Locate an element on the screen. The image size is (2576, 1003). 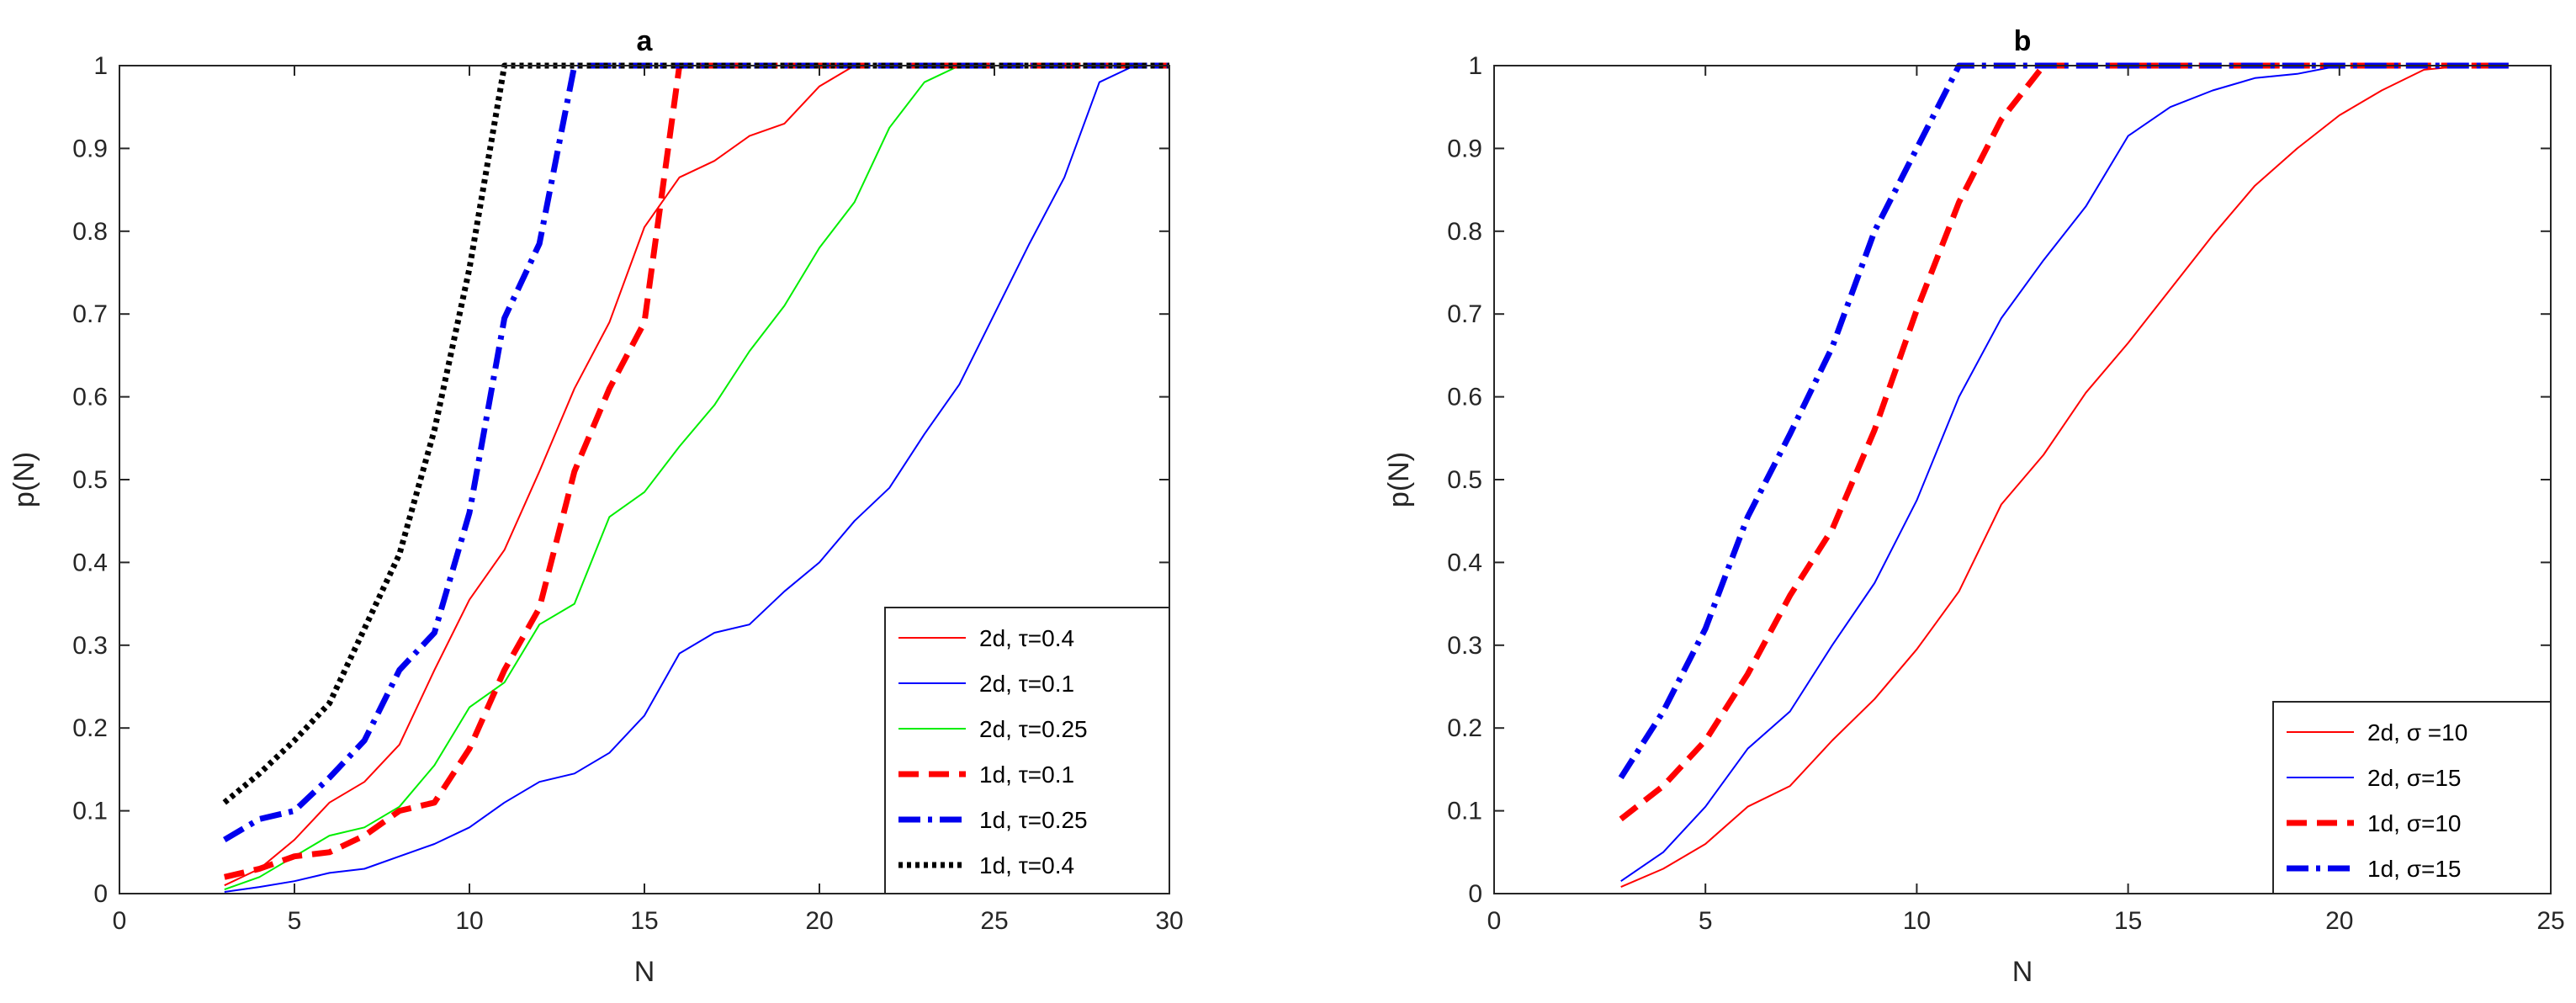
legend-entry-3: 2d, τ=0.25 is located at coordinates (1033, 729).